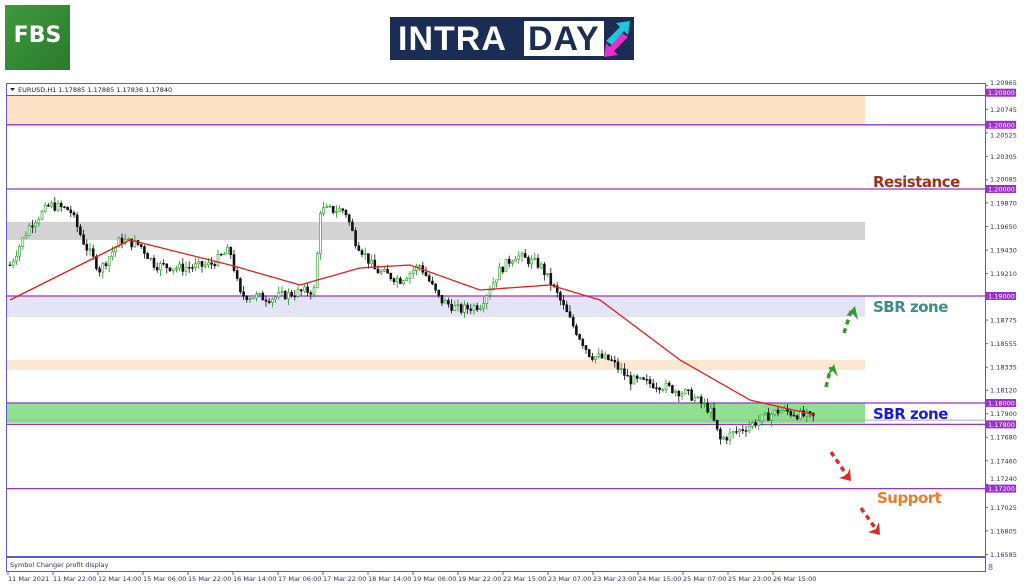 The image size is (1024, 587). Describe the element at coordinates (869, 520) in the screenshot. I see `down-arrow-icon` at that location.